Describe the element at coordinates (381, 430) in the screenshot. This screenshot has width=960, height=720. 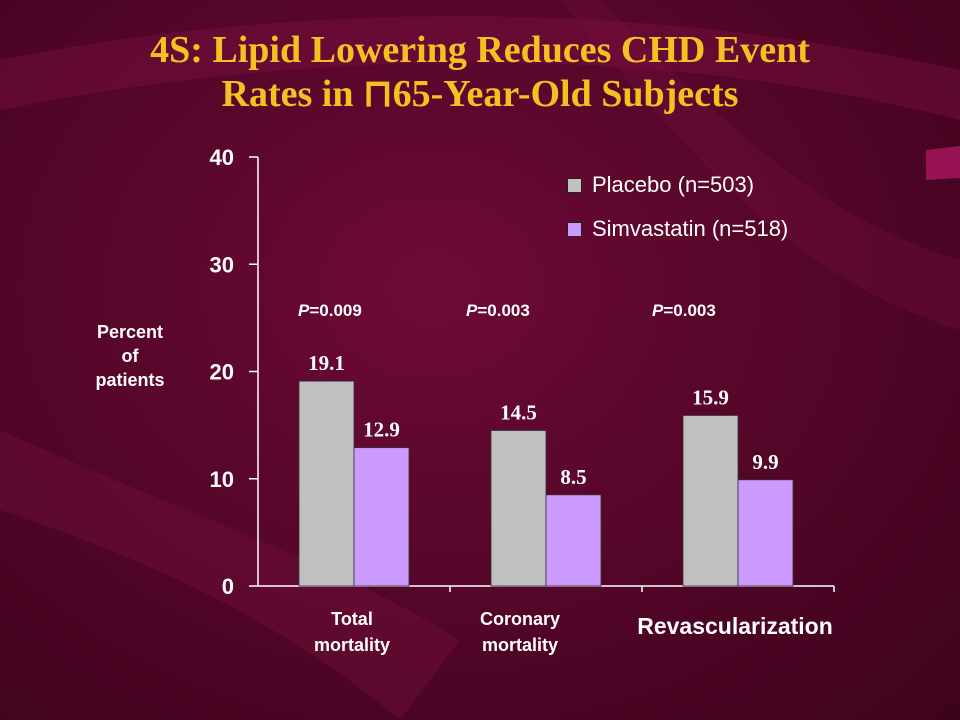
I see `bar-value-label: 12.9` at that location.